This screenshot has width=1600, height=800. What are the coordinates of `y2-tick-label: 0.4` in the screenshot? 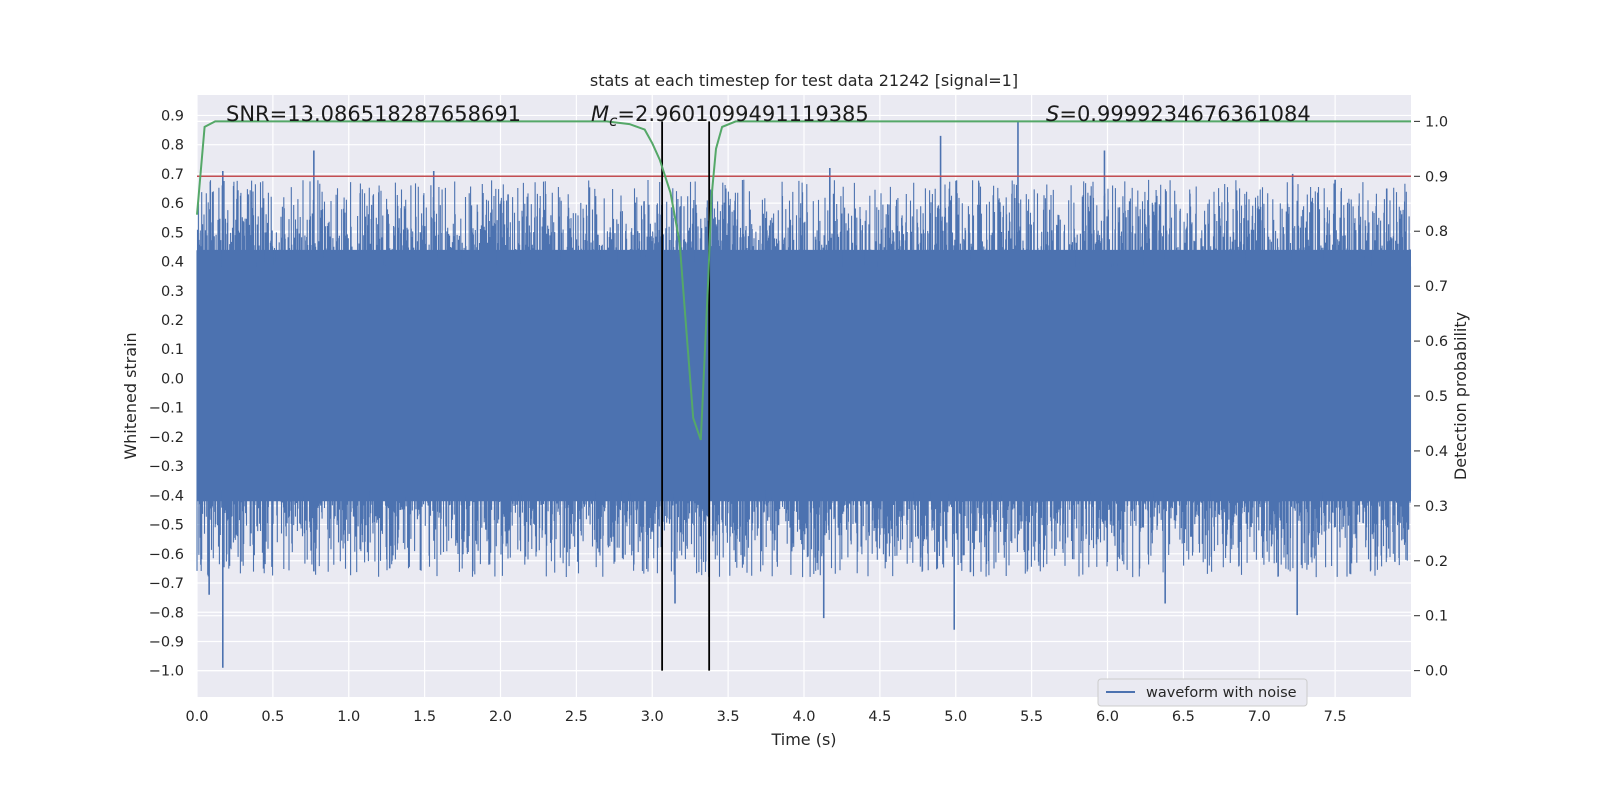 It's located at (1436, 452).